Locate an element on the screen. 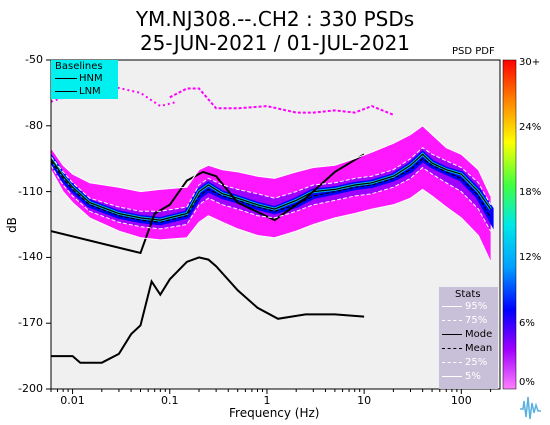  colorbar-tick-label: 0% is located at coordinates (527, 382).